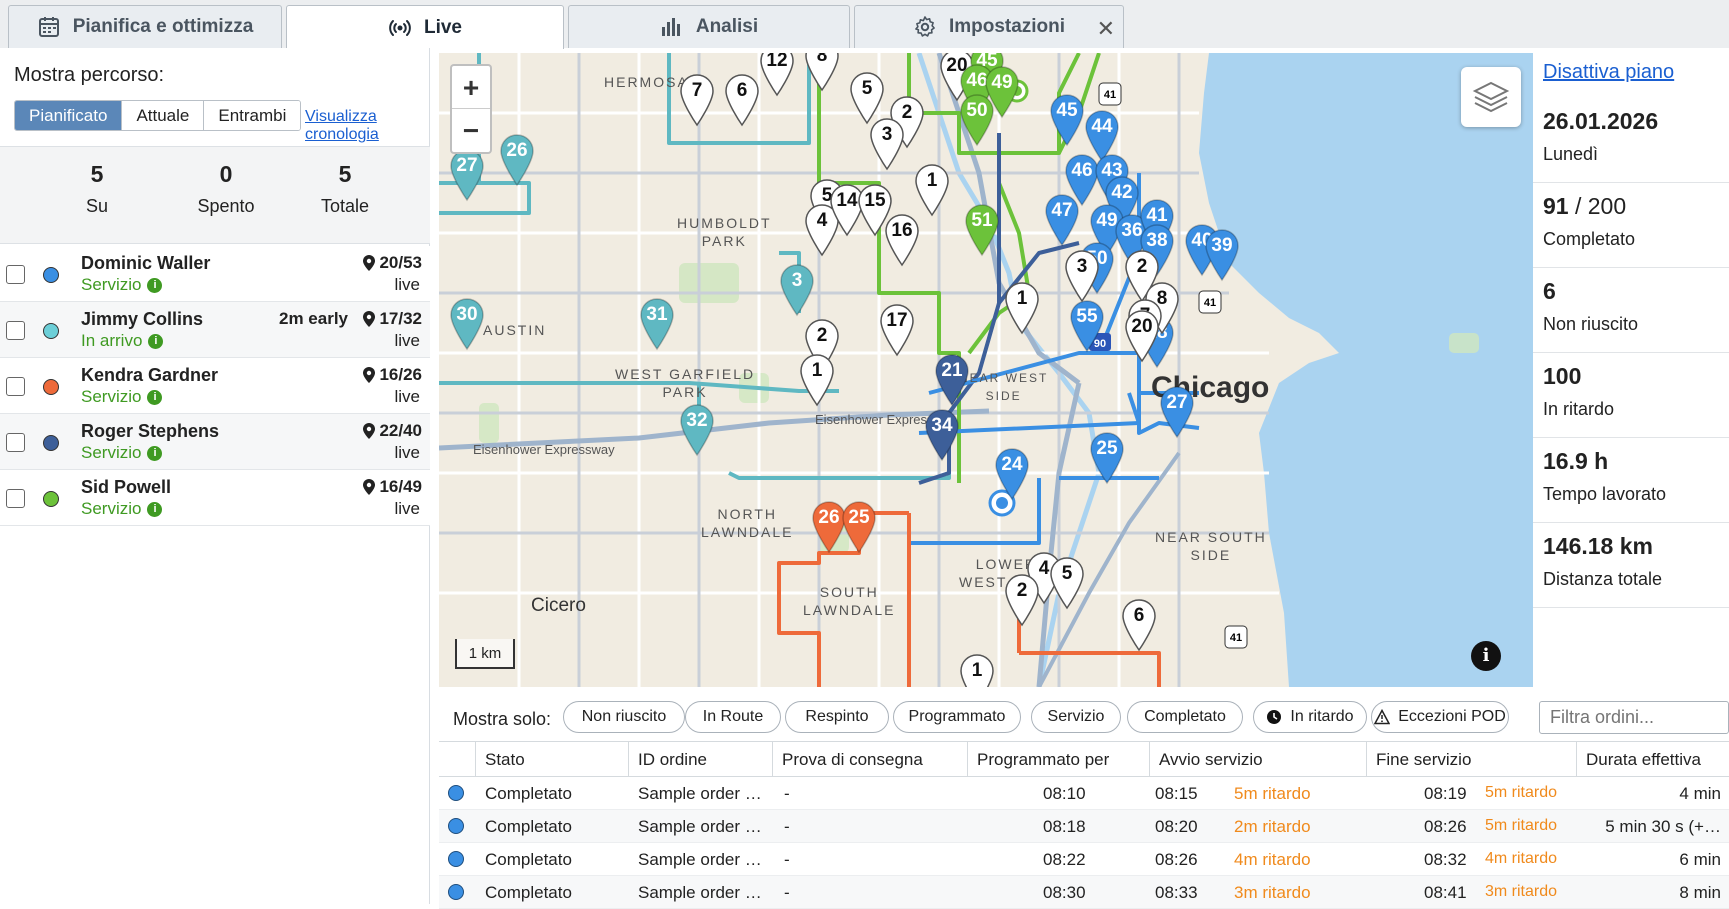 The height and width of the screenshot is (909, 1729). Describe the element at coordinates (215, 386) in the screenshot. I see `driver-row: Kendra Gardner Servizio i 16/26 live` at that location.